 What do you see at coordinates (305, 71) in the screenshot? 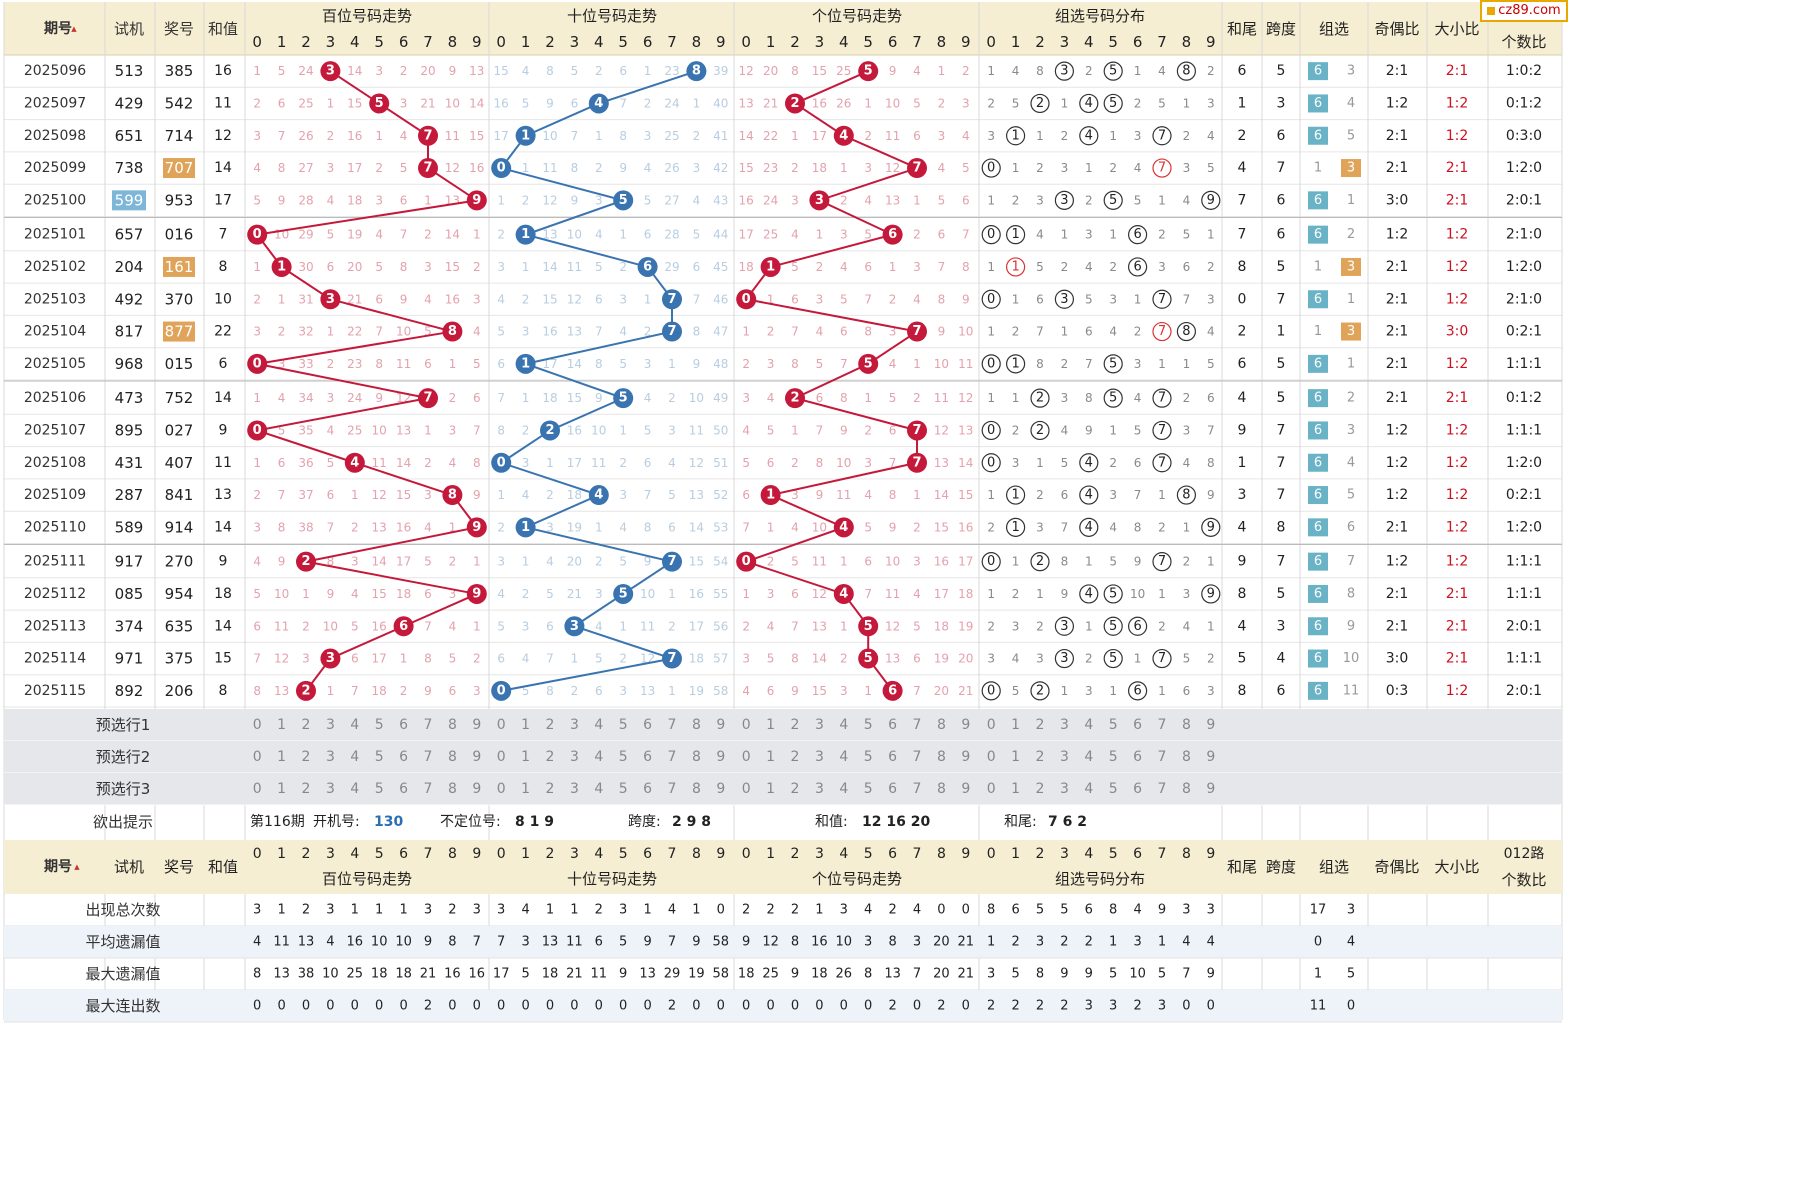
I see `hundreds-miss: 24` at bounding box center [305, 71].